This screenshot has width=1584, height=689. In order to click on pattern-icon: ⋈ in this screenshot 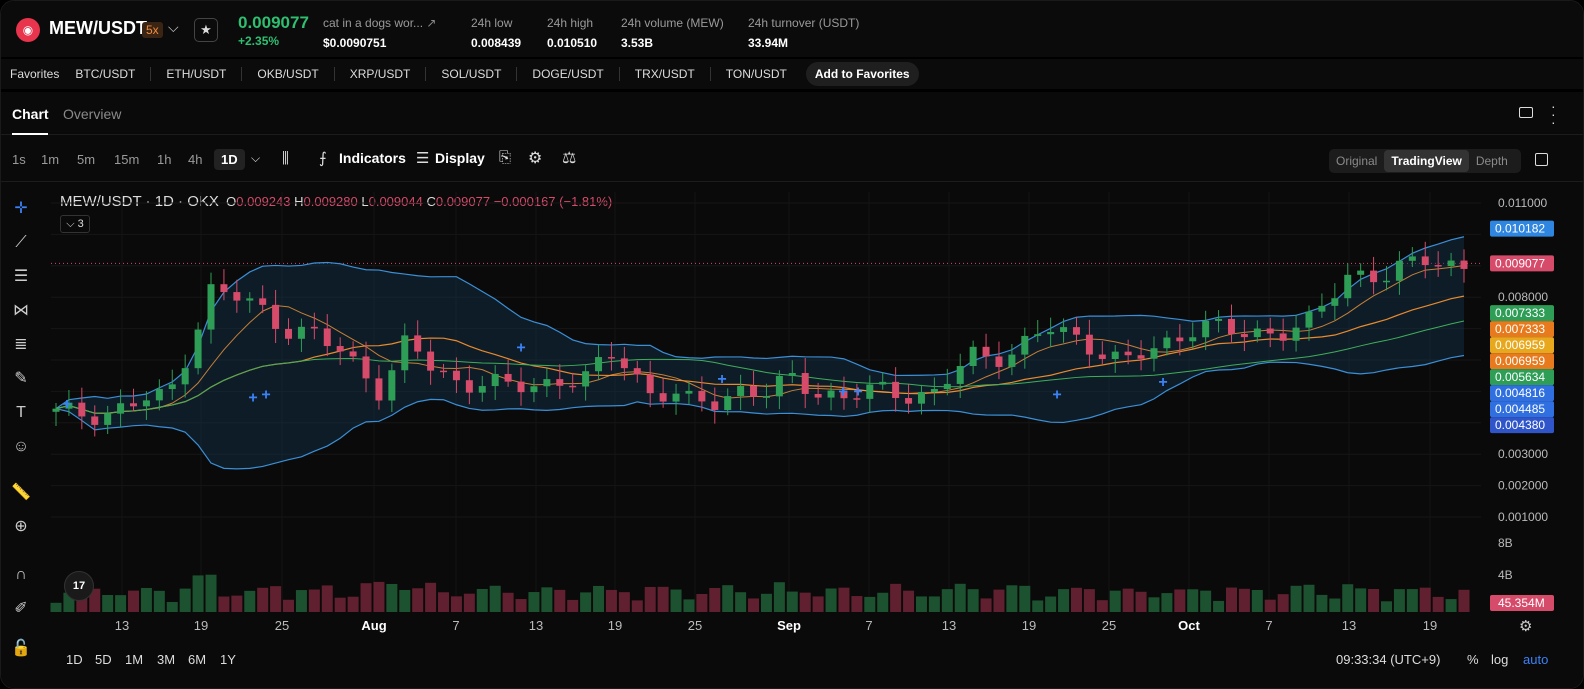, I will do `click(21, 310)`.